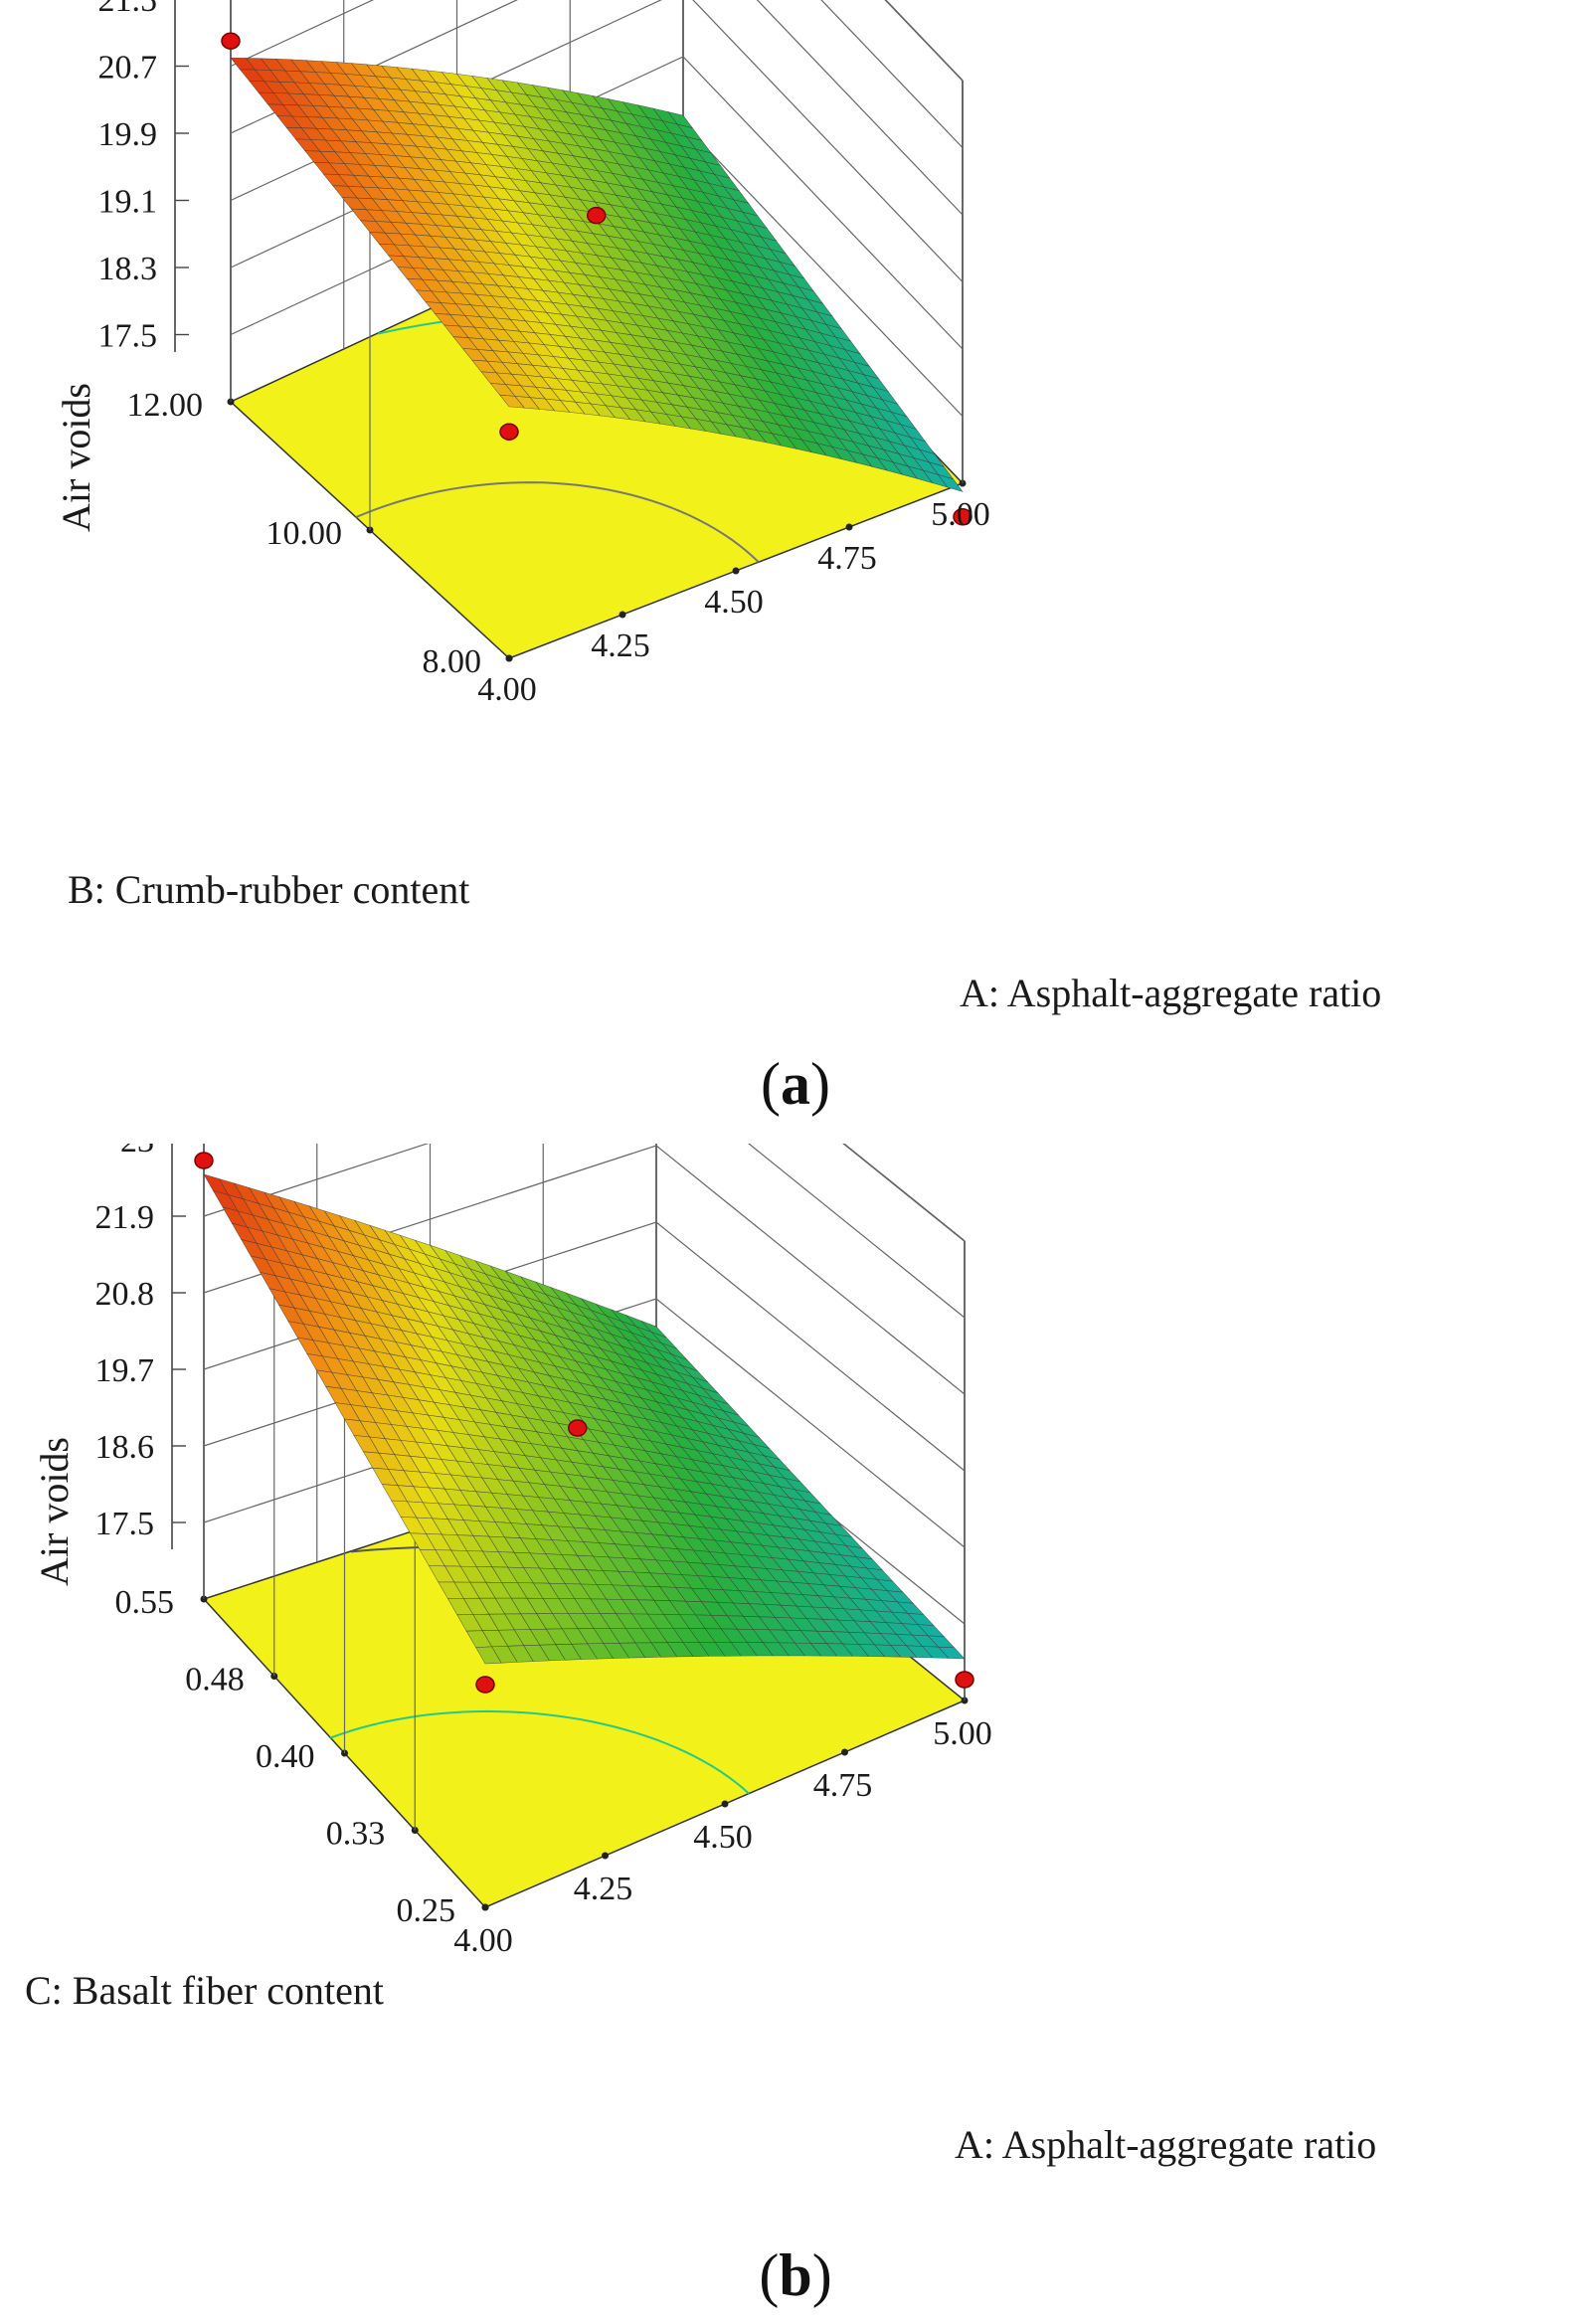 This screenshot has width=1591, height=2324. What do you see at coordinates (285, 1756) in the screenshot?
I see `y-tick-label: 0.40` at bounding box center [285, 1756].